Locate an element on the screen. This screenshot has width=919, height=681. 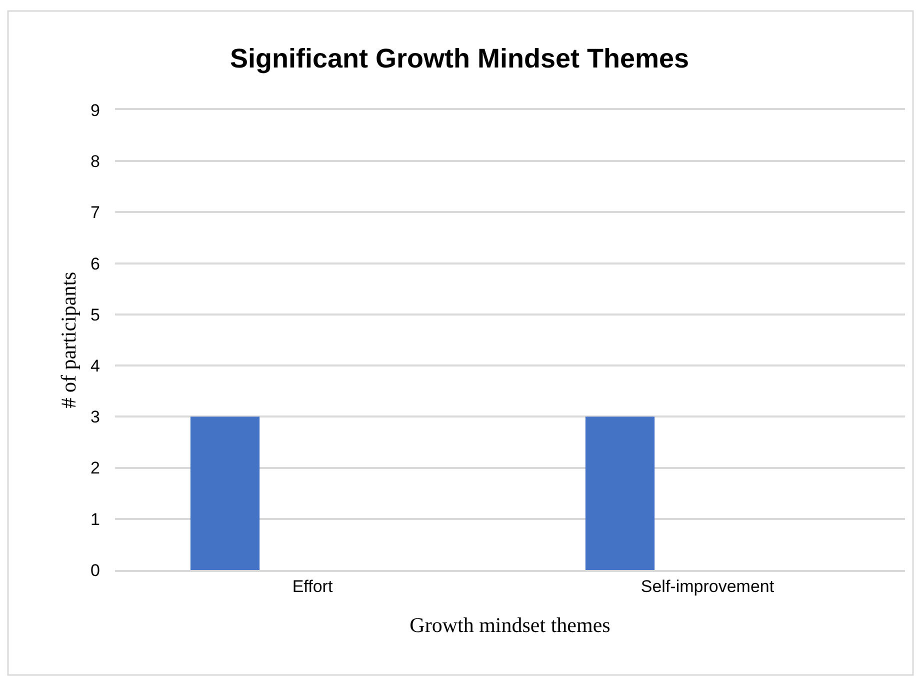
y-tick-label: 3 is located at coordinates (95, 417).